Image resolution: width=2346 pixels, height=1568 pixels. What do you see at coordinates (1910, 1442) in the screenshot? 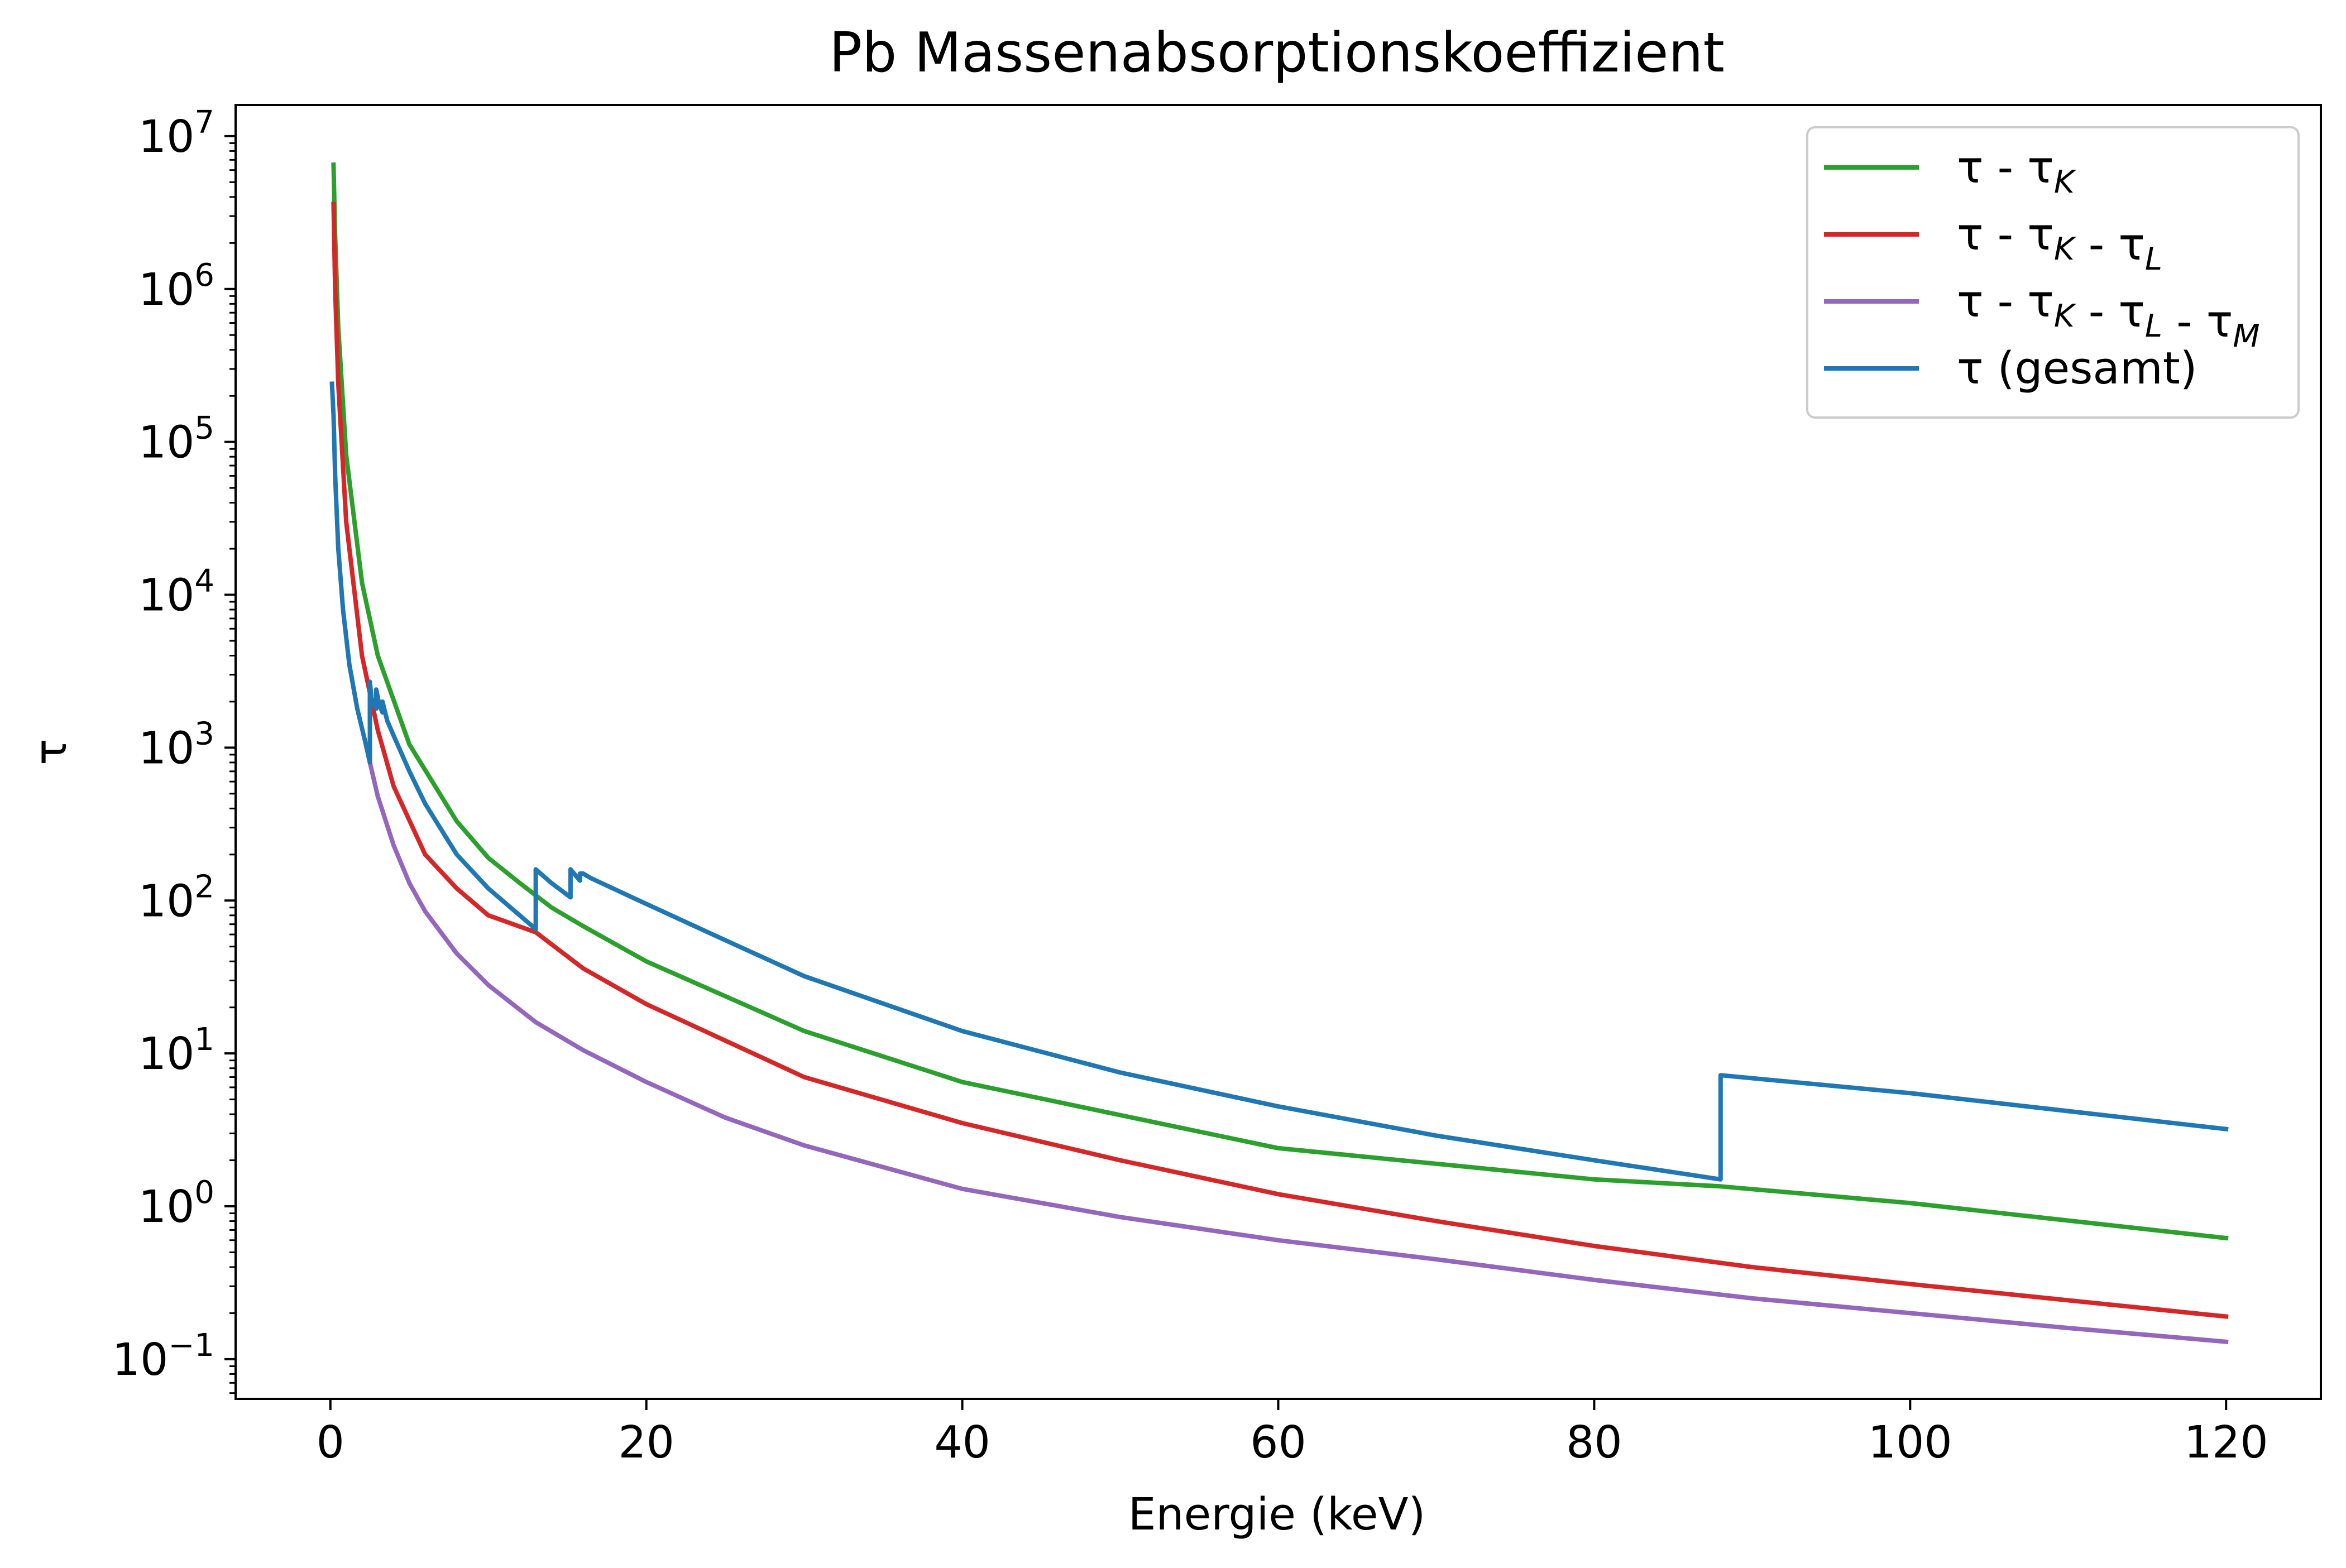
I see `x-tick-label: 100` at bounding box center [1910, 1442].